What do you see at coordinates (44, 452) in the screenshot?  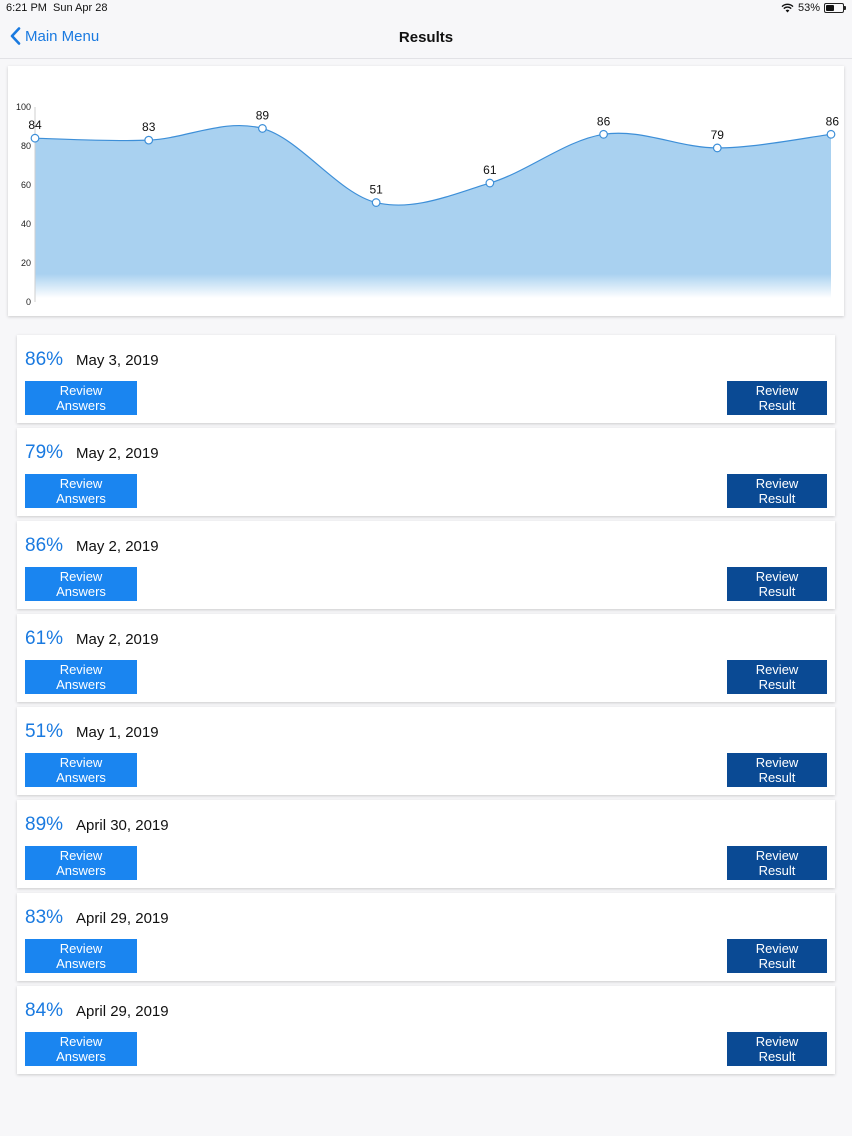 I see `result-score: 79%` at bounding box center [44, 452].